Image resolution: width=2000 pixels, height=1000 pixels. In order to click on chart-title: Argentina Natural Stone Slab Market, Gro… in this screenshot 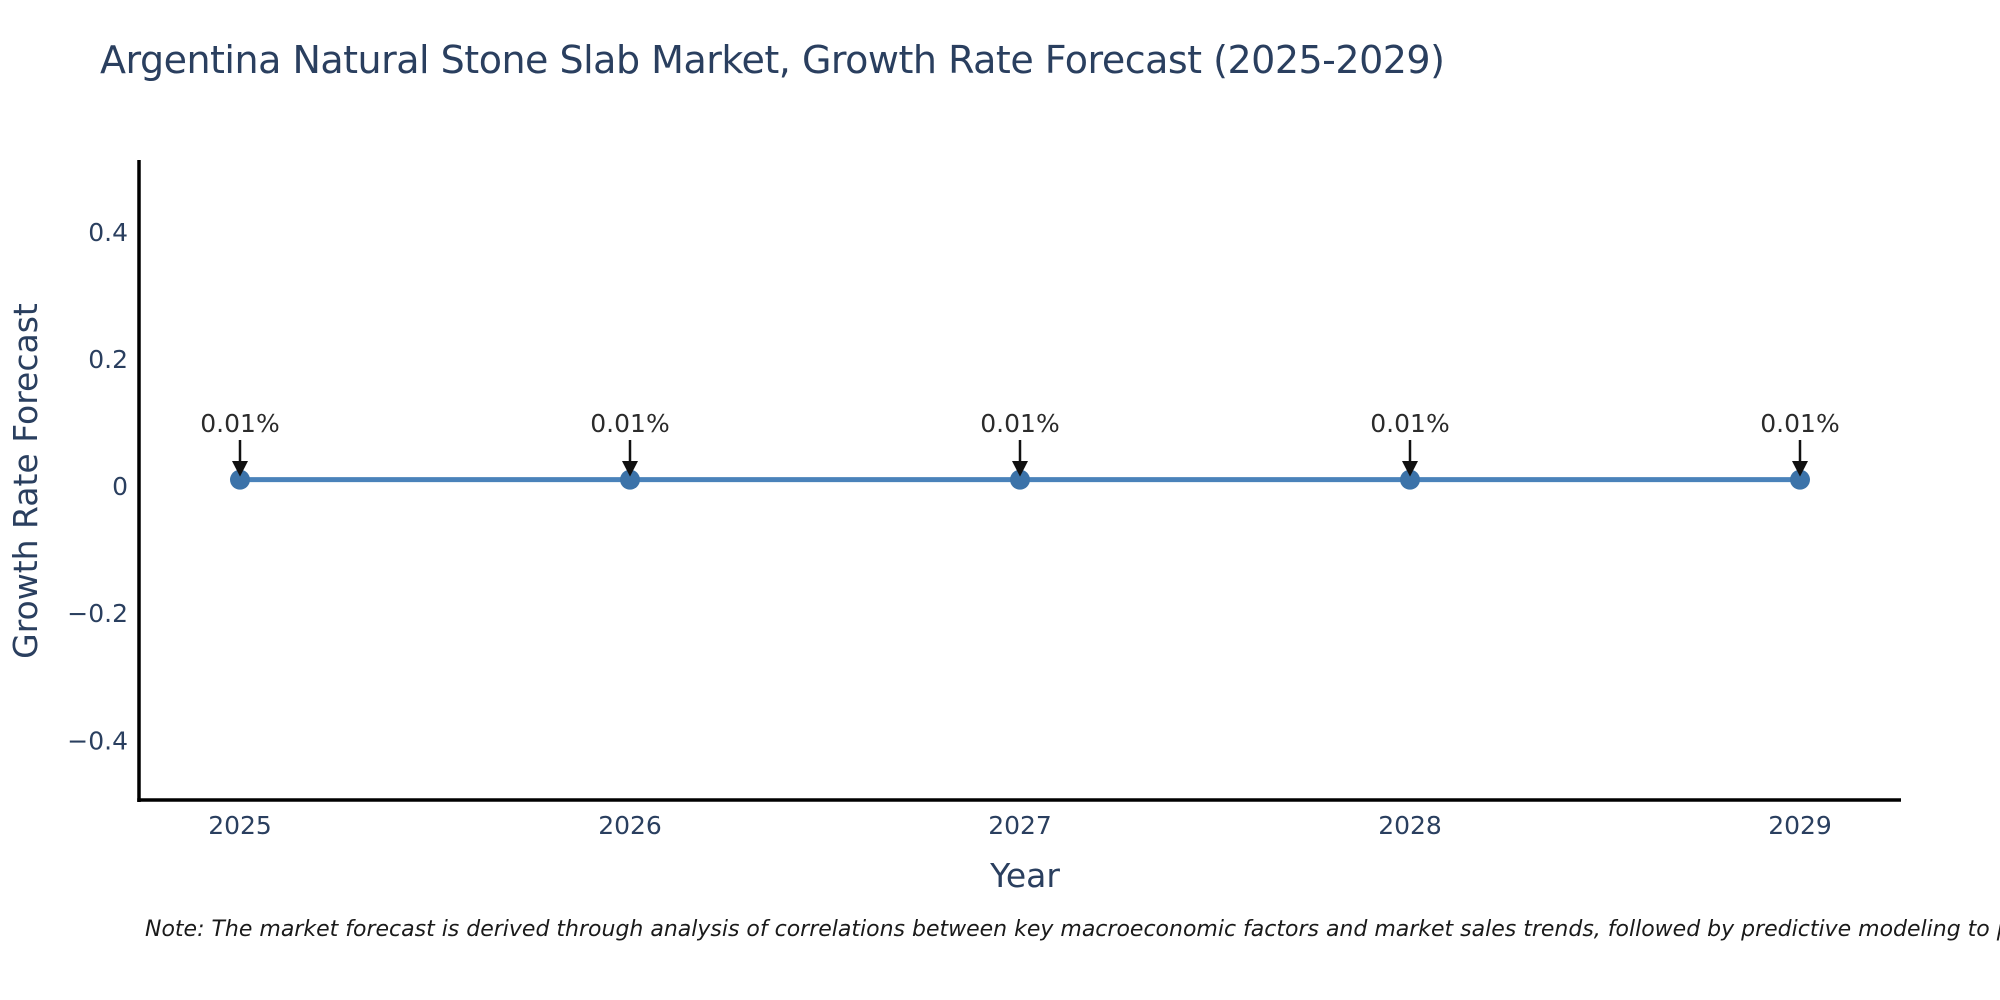, I will do `click(772, 60)`.